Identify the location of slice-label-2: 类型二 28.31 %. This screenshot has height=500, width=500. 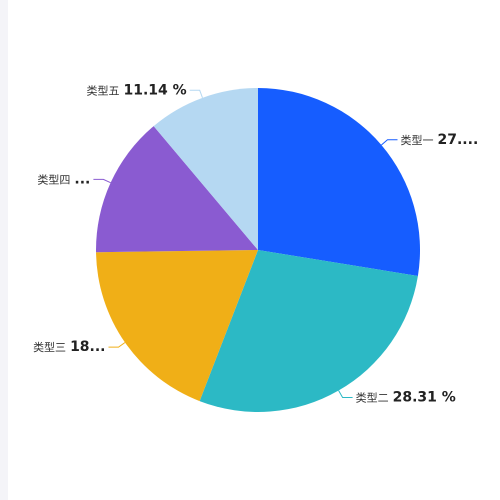
(406, 398).